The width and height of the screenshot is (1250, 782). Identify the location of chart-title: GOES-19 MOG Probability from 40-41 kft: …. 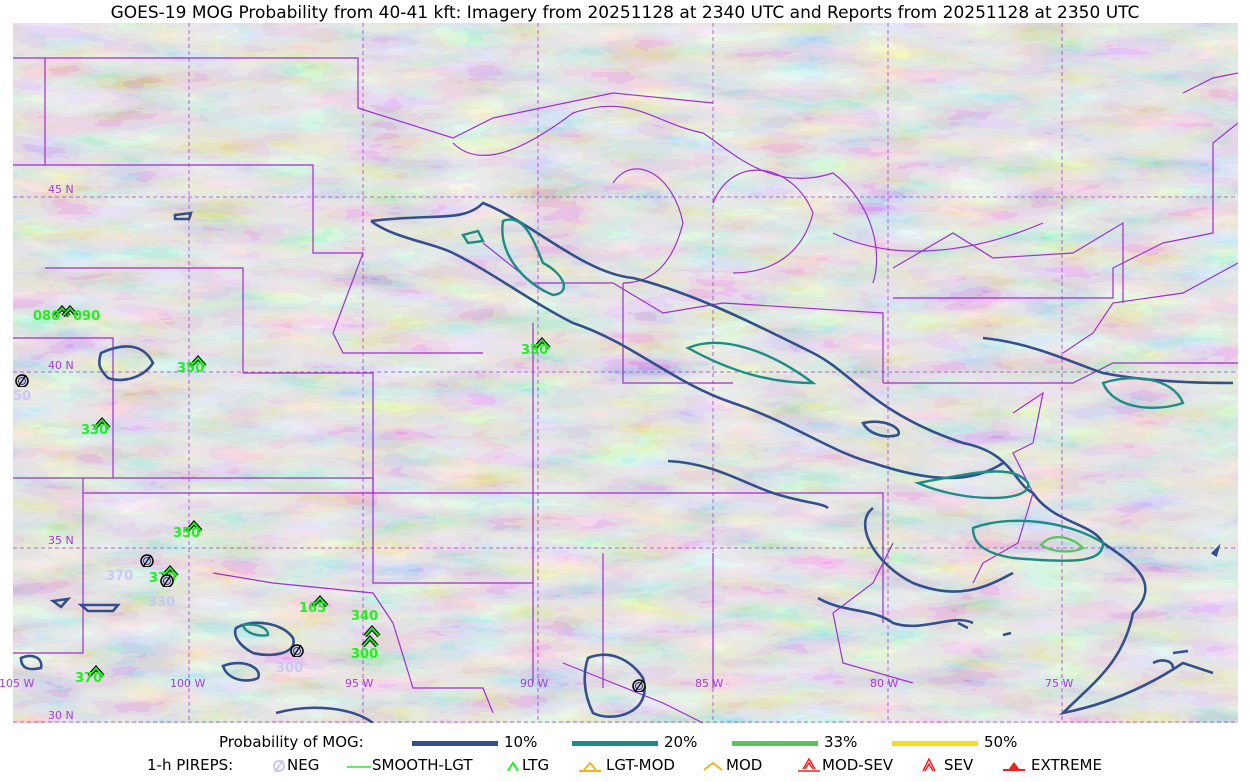
(625, 13).